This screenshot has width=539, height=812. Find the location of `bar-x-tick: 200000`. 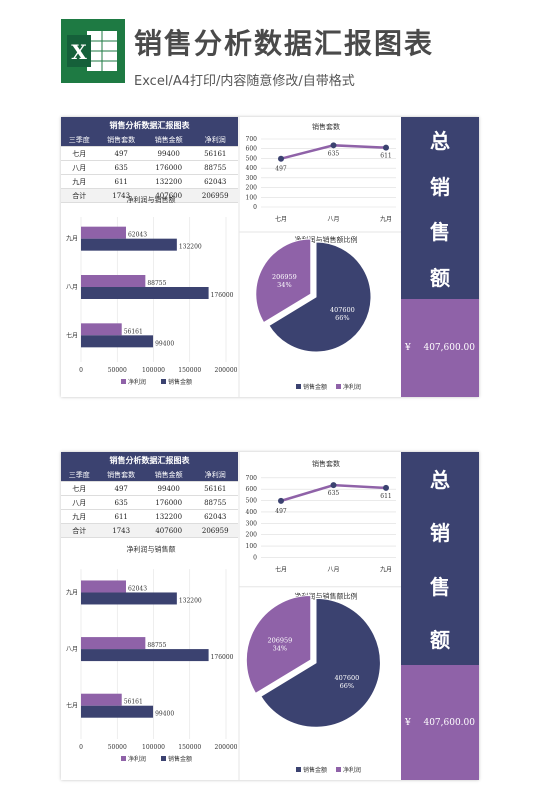

bar-x-tick: 200000 is located at coordinates (226, 747).